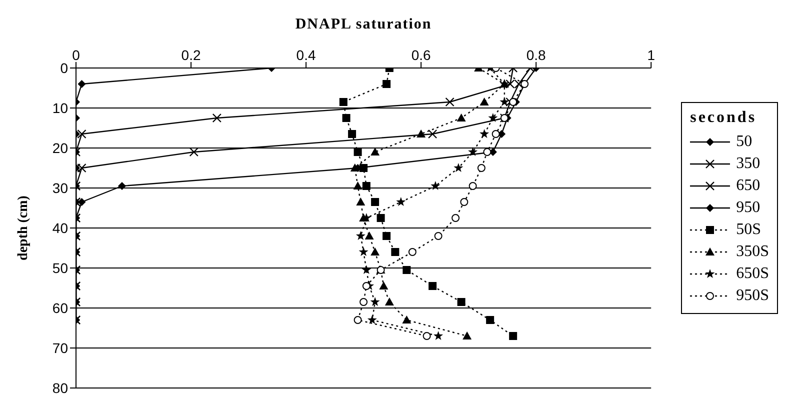  What do you see at coordinates (748, 164) in the screenshot?
I see `legend-label: 350` at bounding box center [748, 164].